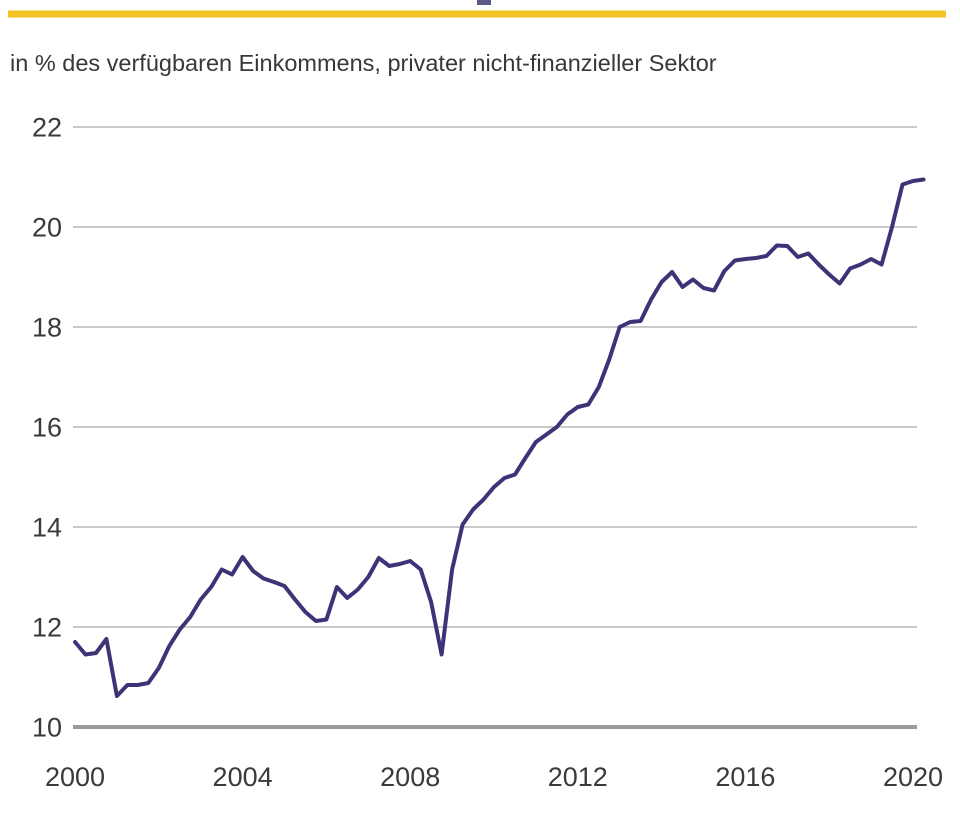 The height and width of the screenshot is (830, 960). I want to click on x-tick-label: 2008, so click(410, 777).